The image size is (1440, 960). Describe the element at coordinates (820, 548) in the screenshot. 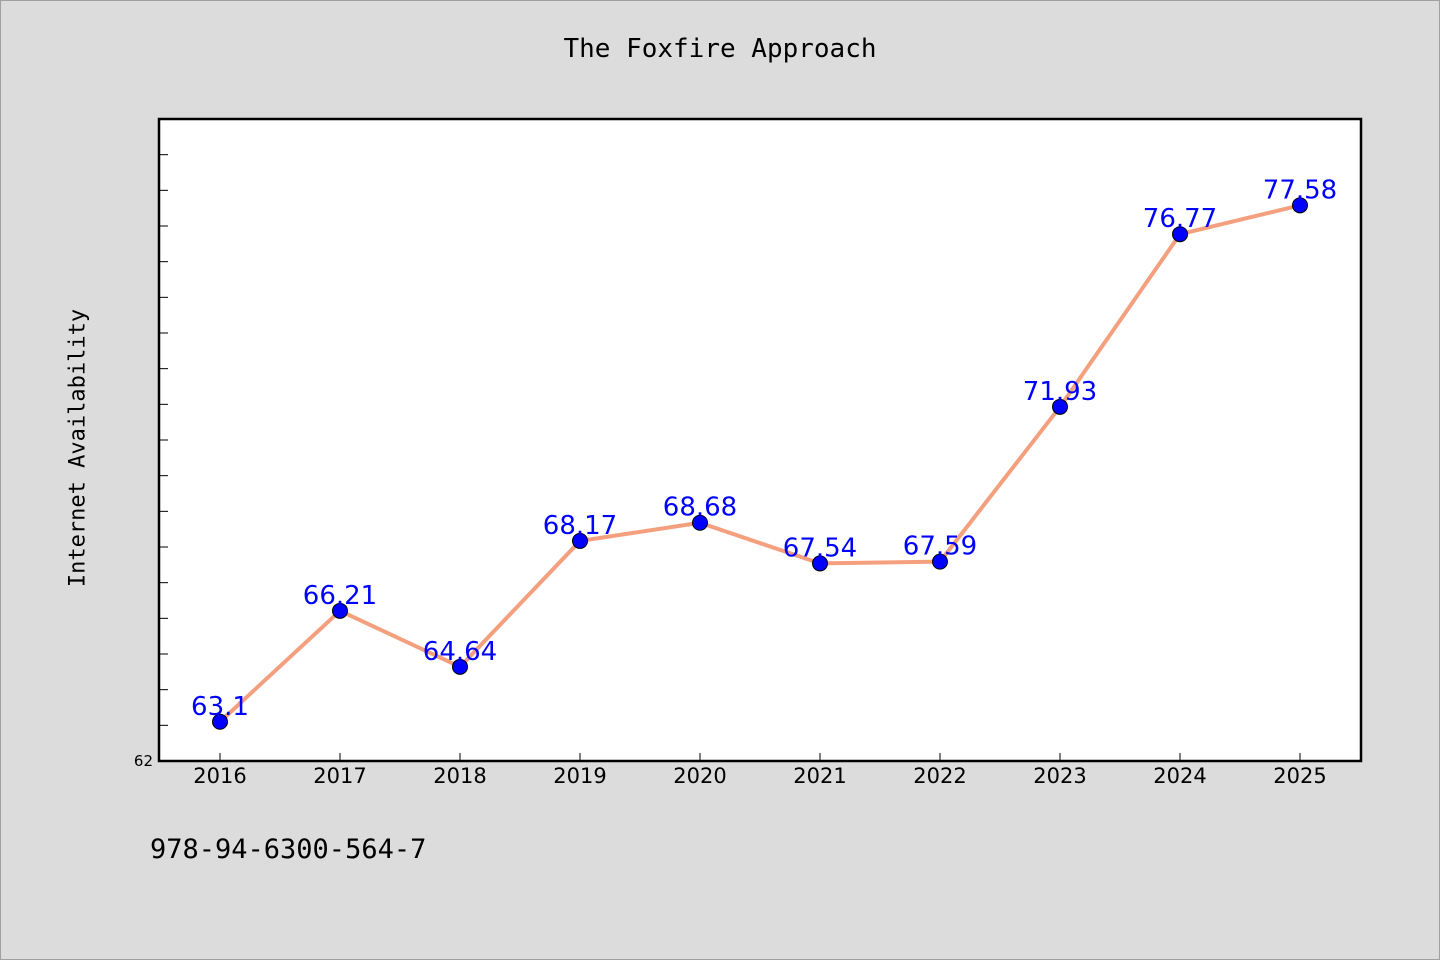

I see `data-label: 67.54` at that location.